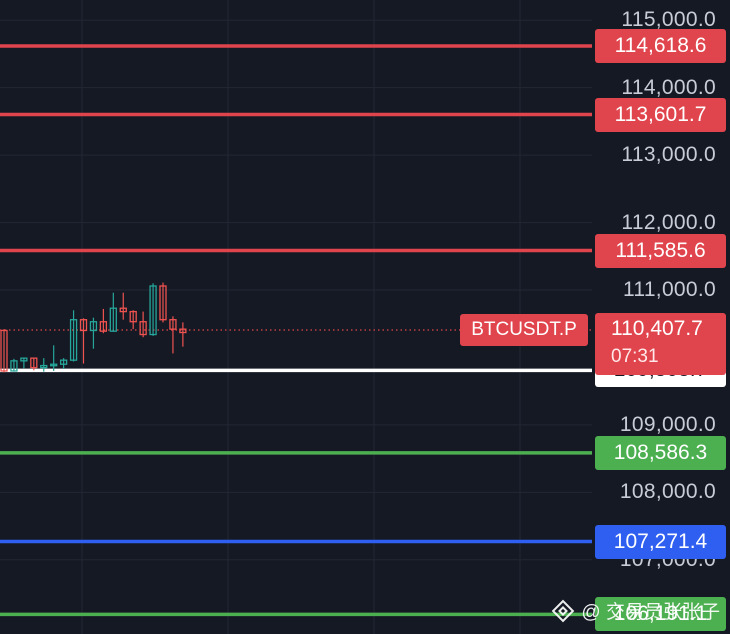 The height and width of the screenshot is (634, 730). I want to click on price-tick-label: 114,000.0, so click(668, 87).